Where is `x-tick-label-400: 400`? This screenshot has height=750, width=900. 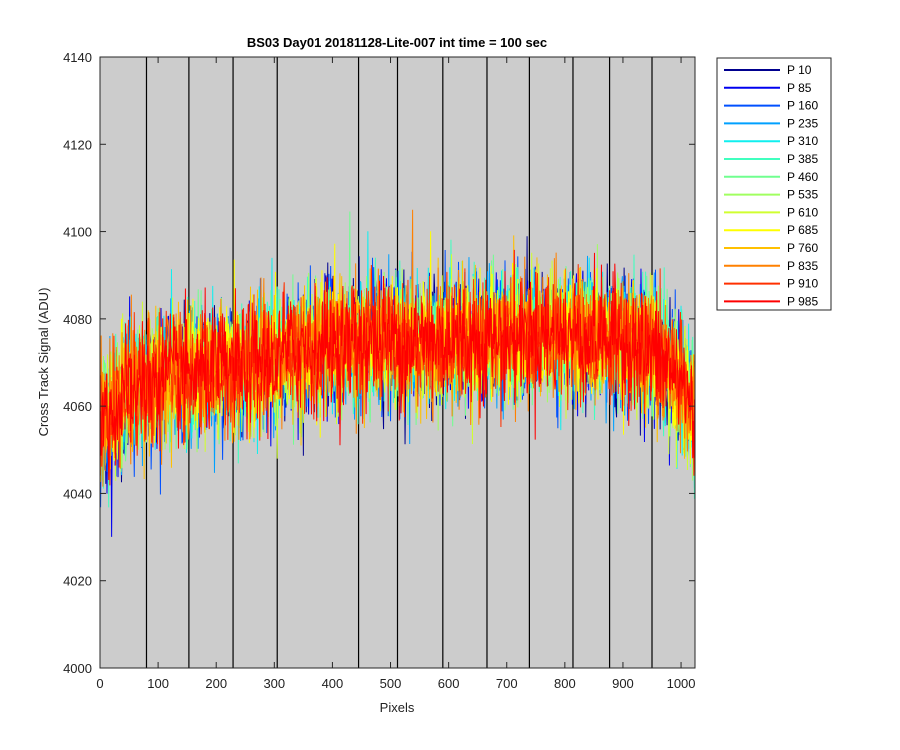 x-tick-label-400: 400 is located at coordinates (333, 683).